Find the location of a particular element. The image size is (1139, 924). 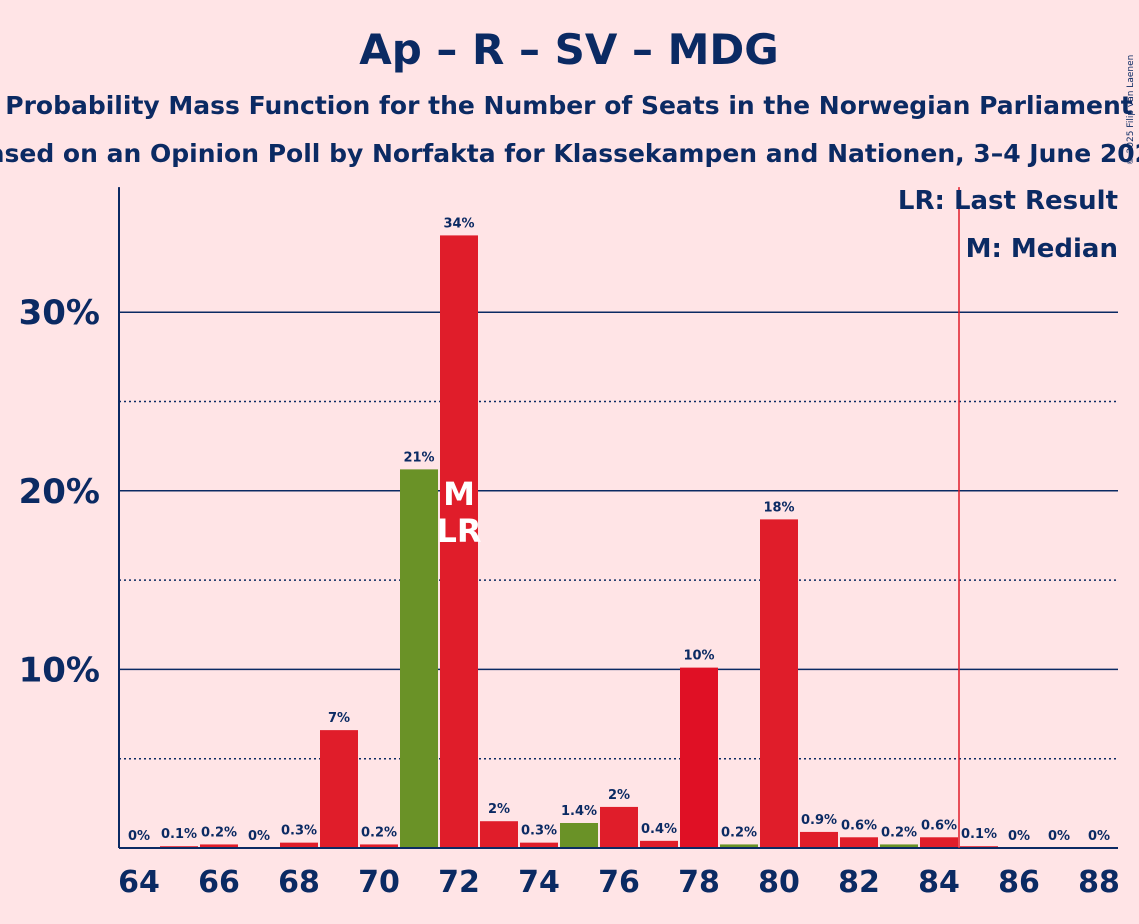

legend-median: M: Median is located at coordinates (1042, 249).